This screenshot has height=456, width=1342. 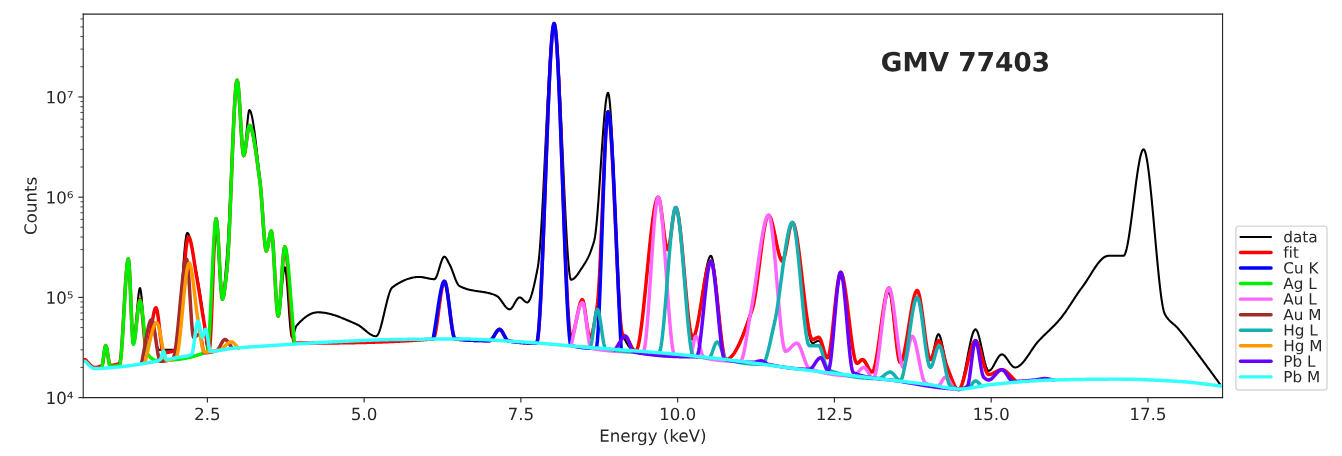 What do you see at coordinates (1301, 376) in the screenshot?
I see `legend-label: Pb M` at bounding box center [1301, 376].